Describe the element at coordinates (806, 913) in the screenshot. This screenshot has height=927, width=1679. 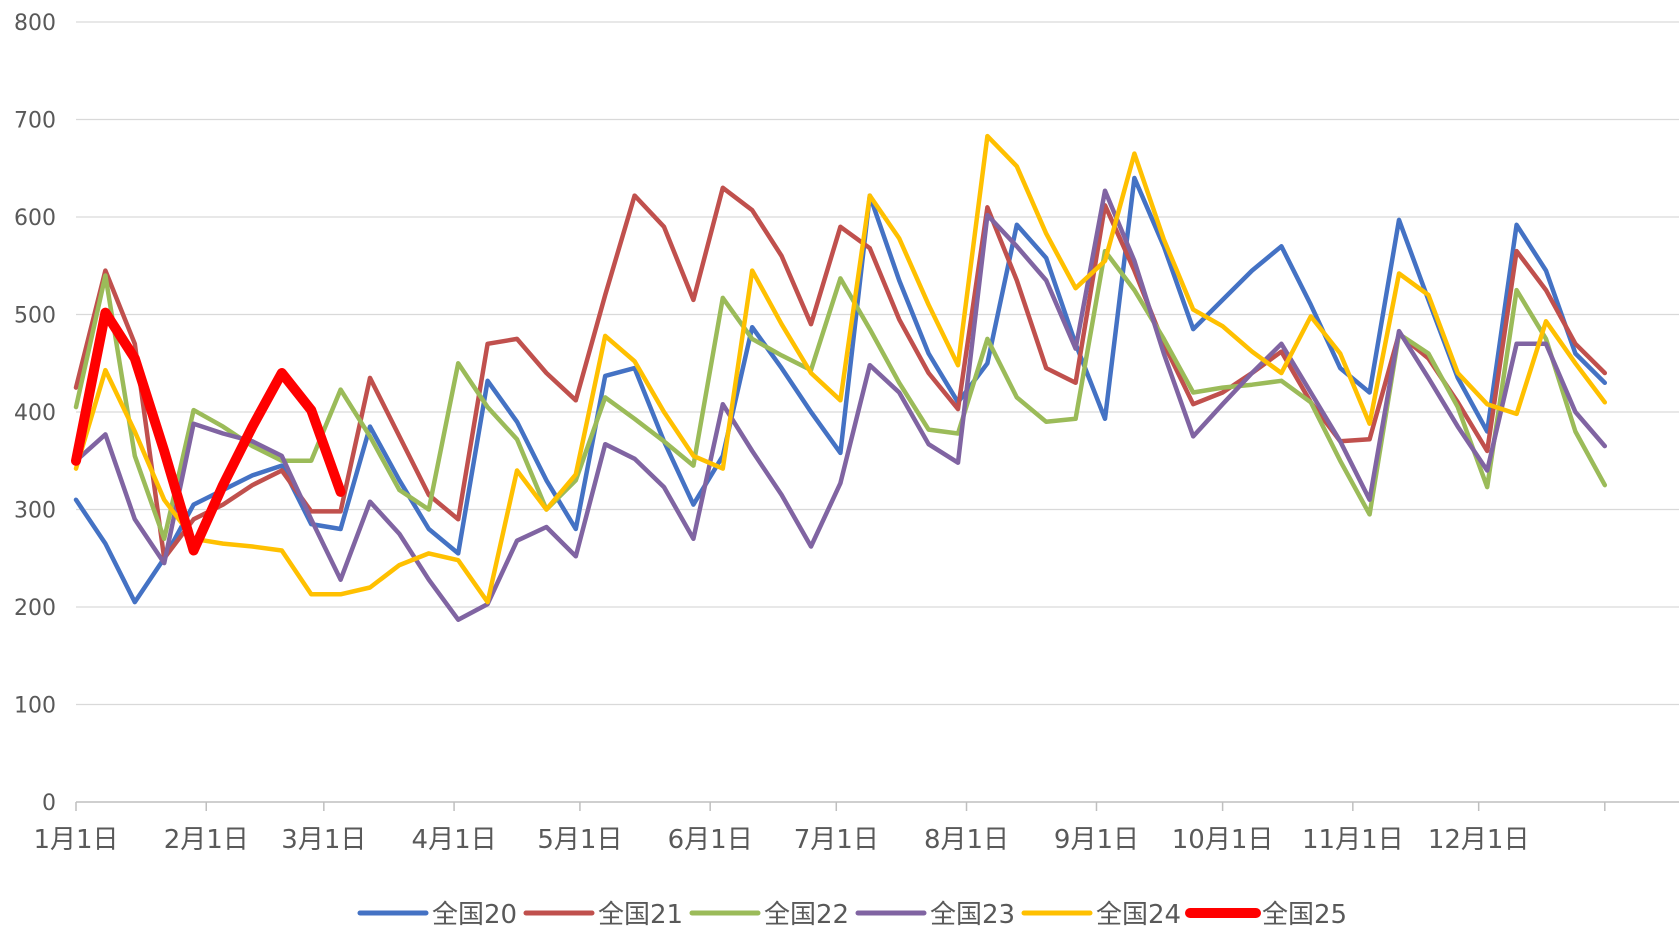
I see `legend-label-2: 全国22` at that location.